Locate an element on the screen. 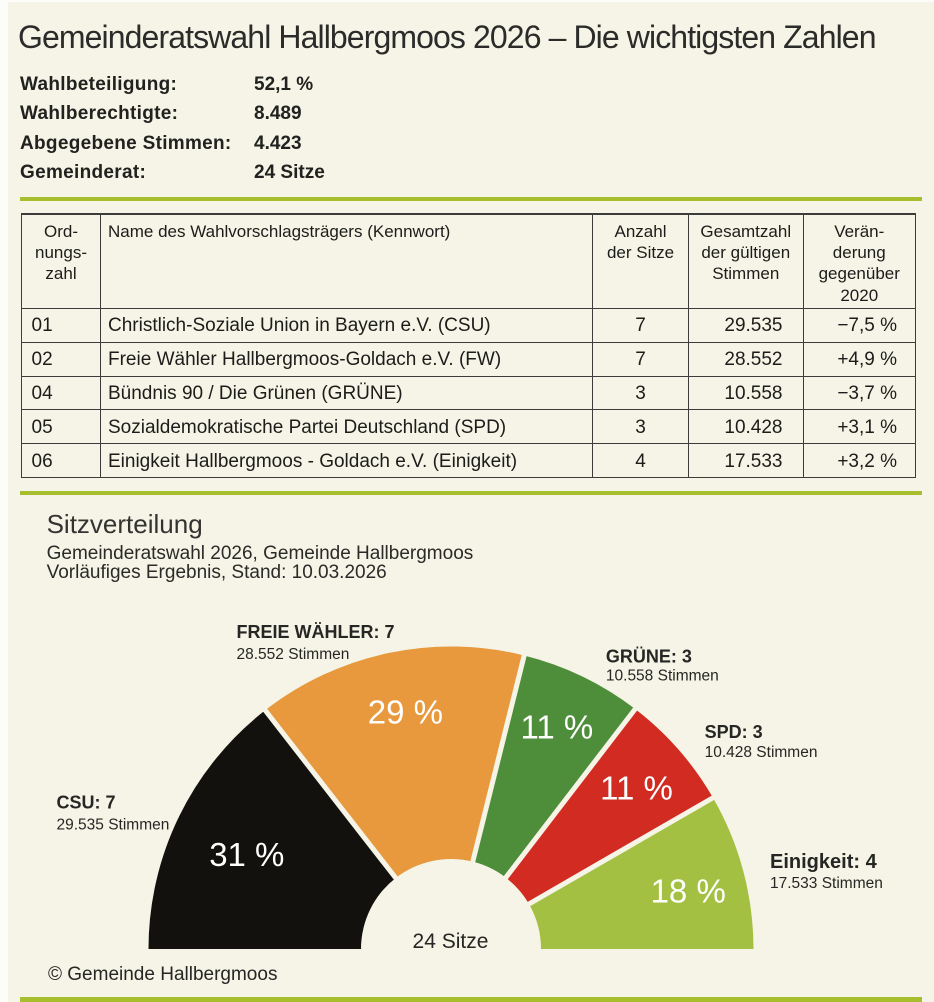  svg-text: 28.552 Stimmen is located at coordinates (293, 654).